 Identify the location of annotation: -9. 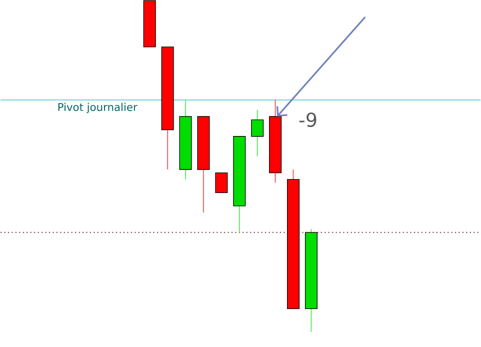
(307, 120).